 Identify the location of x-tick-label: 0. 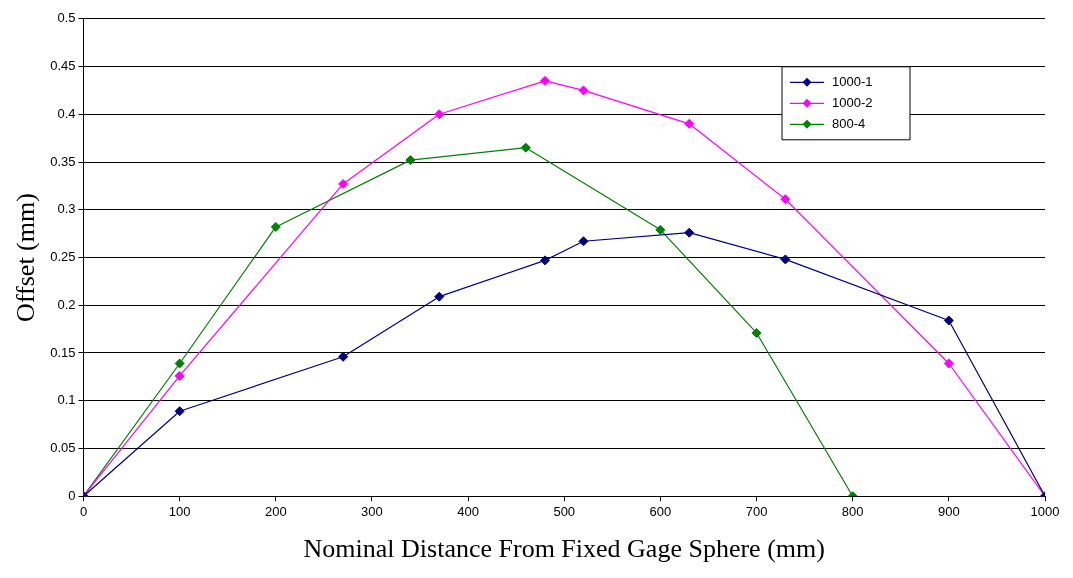
(83, 511).